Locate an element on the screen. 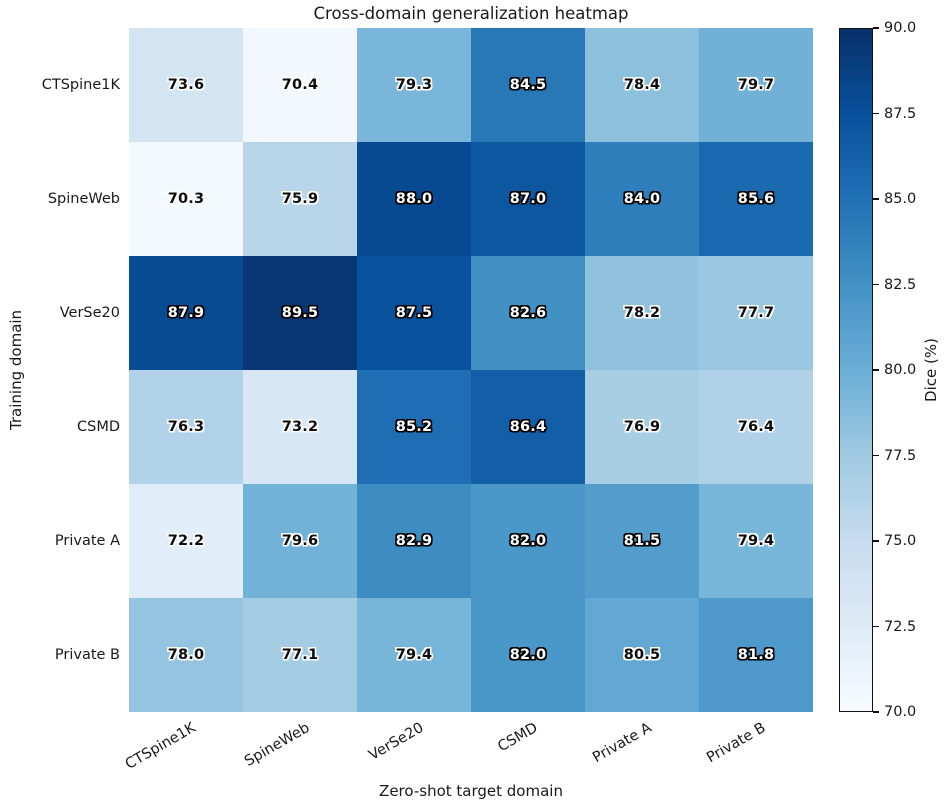 This screenshot has width=950, height=807. colorbar-tick-label: 72.5 is located at coordinates (900, 626).